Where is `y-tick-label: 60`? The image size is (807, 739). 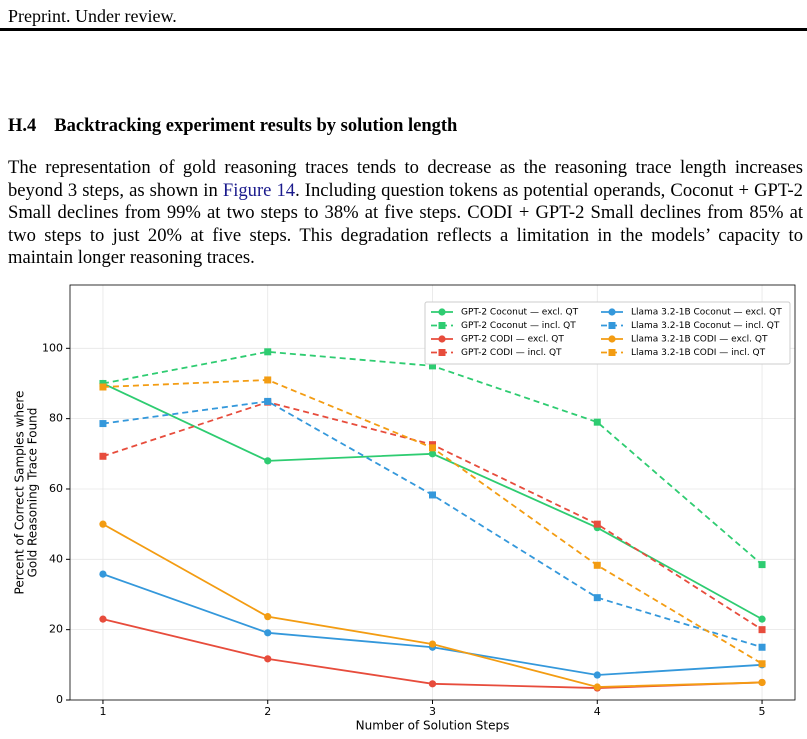 y-tick-label: 60 is located at coordinates (56, 488).